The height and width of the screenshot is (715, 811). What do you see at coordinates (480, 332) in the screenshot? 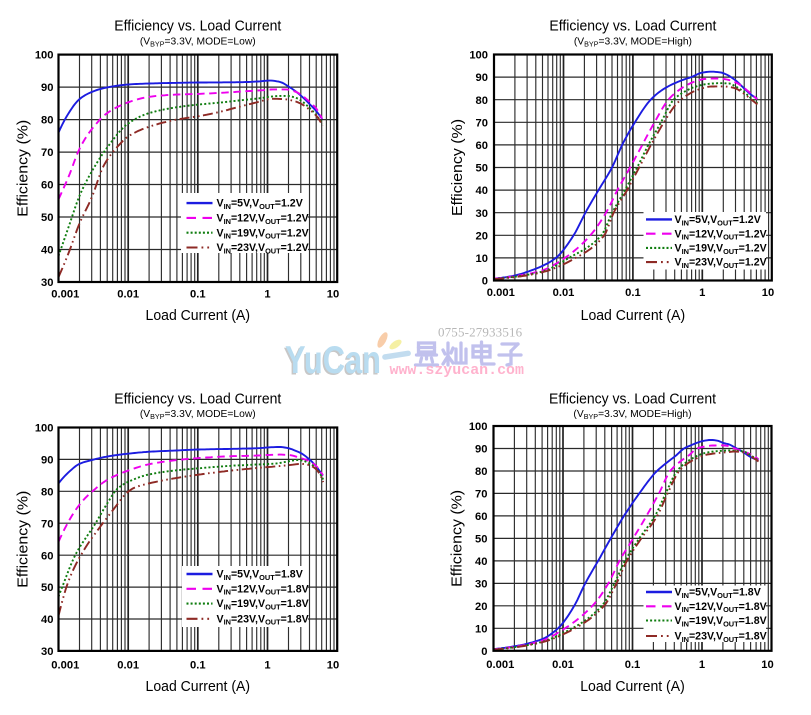
I see `svg-text: 0755-27933516` at bounding box center [480, 332].